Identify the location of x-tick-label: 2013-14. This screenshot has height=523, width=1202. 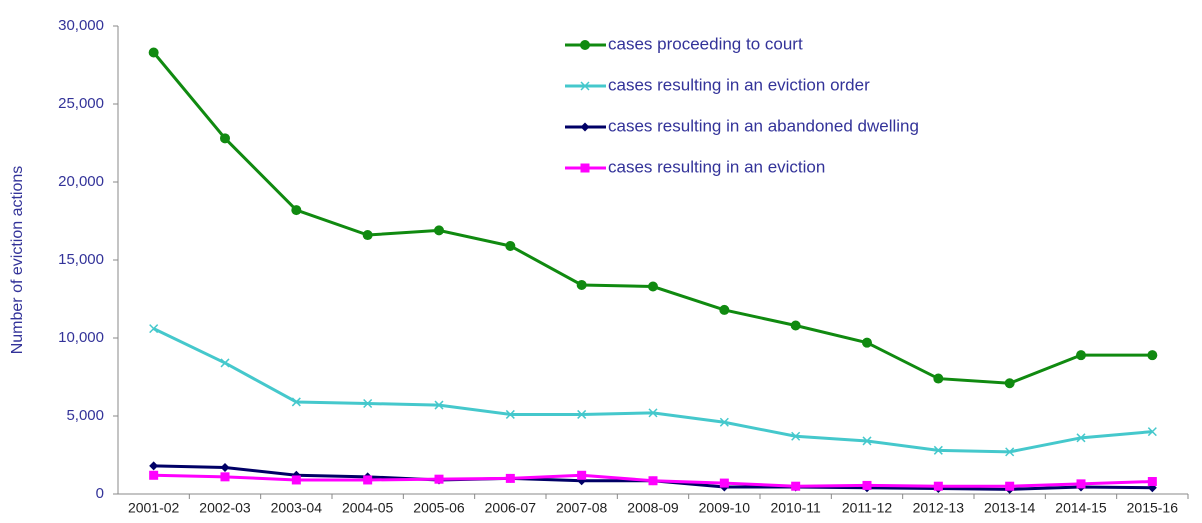
(1010, 508).